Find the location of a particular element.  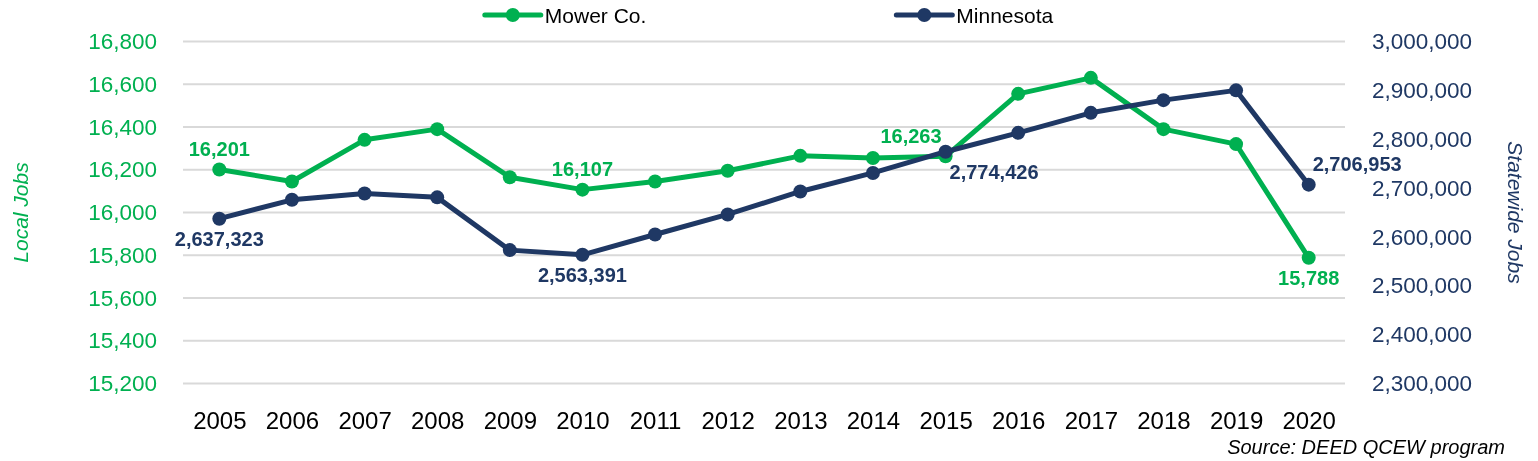

x-tick-label: 2019 is located at coordinates (1236, 420).